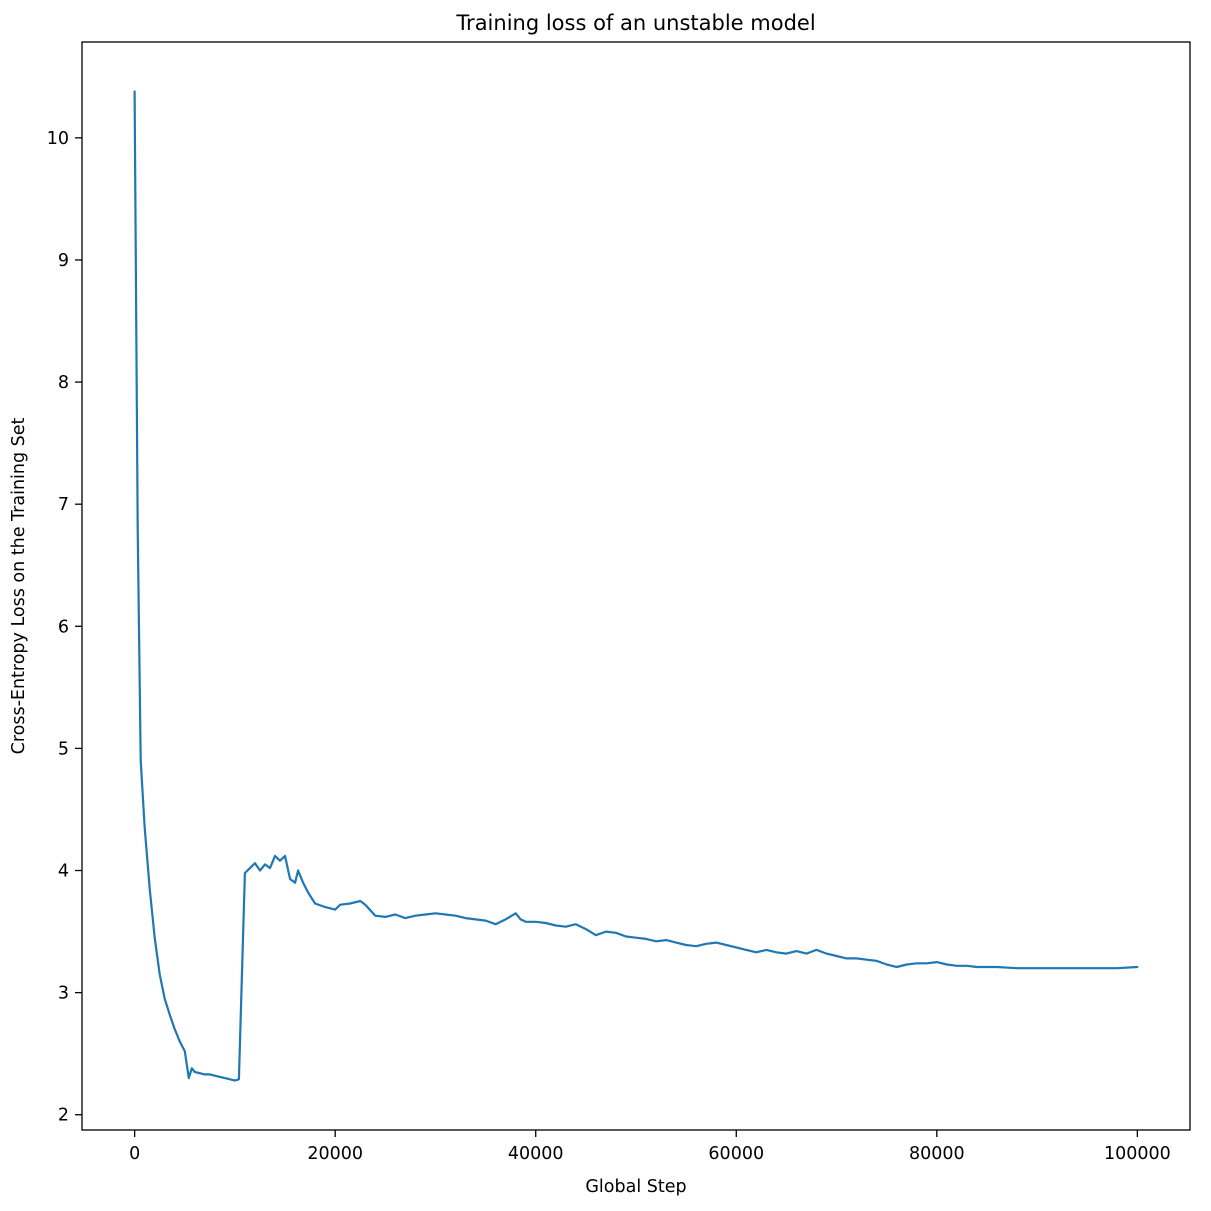 The width and height of the screenshot is (1211, 1211). I want to click on x-tick-label: 20000, so click(335, 1154).